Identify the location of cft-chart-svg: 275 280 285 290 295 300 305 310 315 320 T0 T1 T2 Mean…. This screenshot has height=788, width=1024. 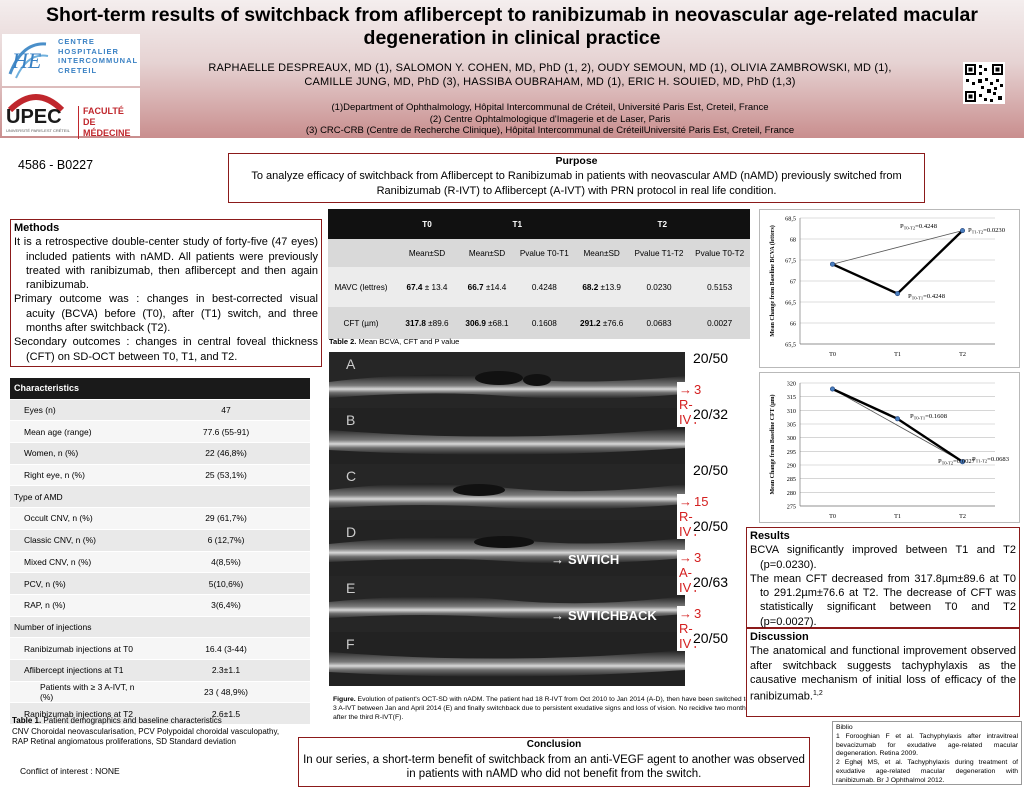
(889, 451).